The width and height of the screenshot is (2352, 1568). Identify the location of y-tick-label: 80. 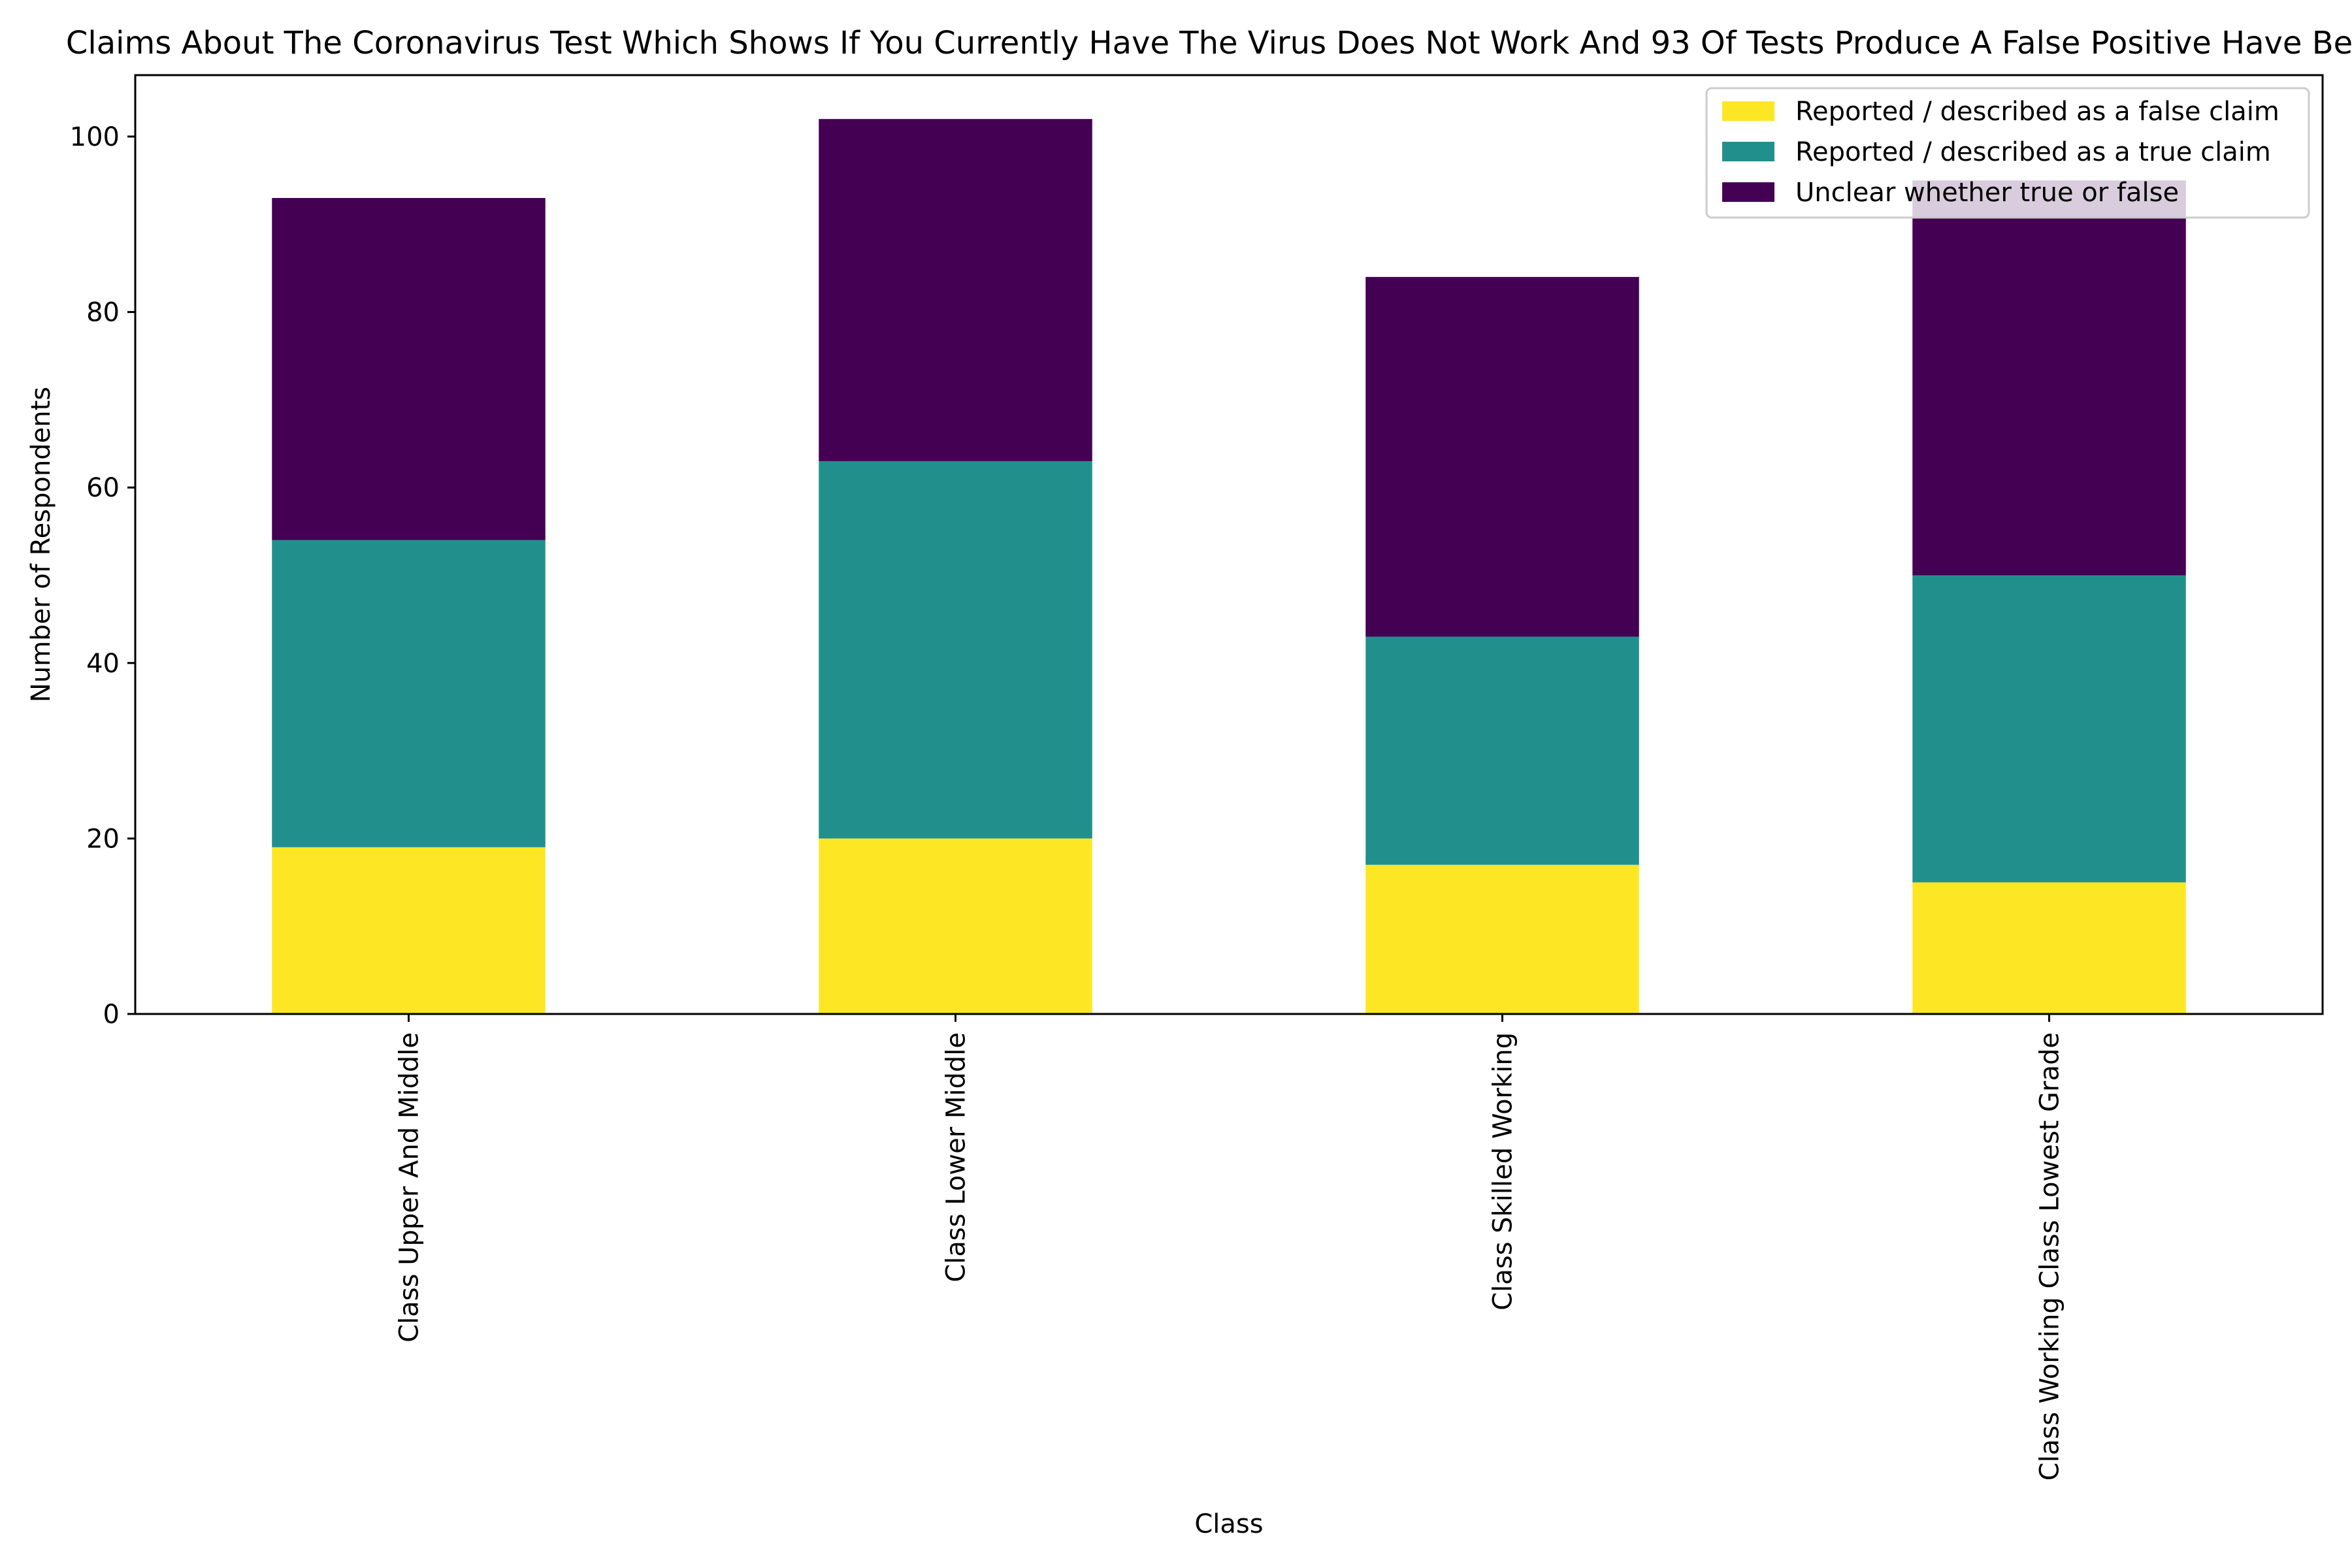
(103, 313).